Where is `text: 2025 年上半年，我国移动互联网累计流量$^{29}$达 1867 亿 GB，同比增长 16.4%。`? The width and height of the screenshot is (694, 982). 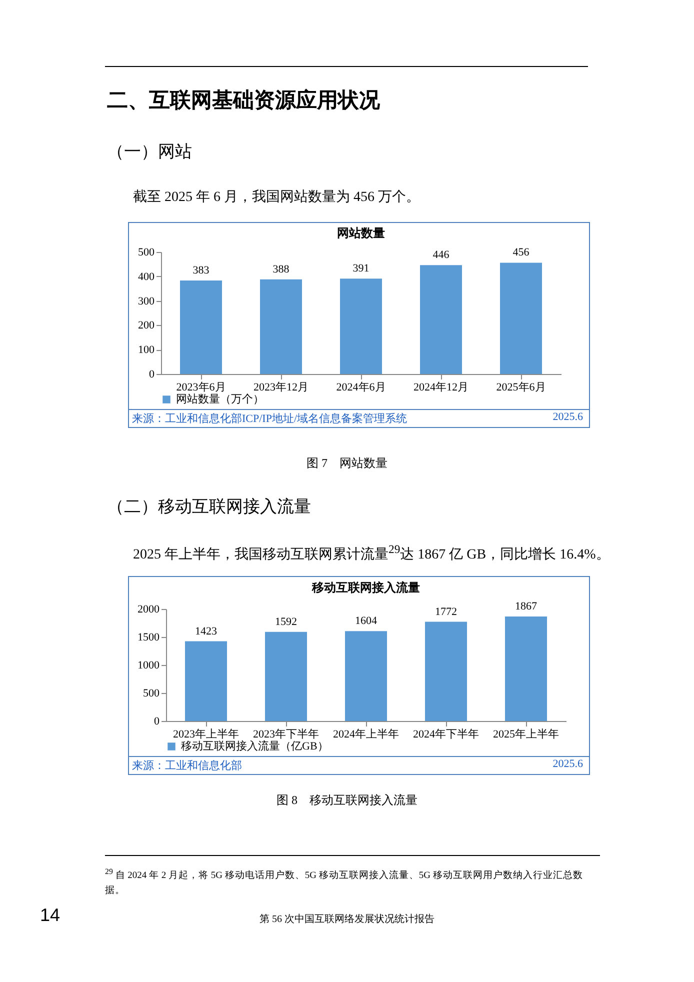 text: 2025 年上半年，我国移动互联网累计流量$^{29}$达 1867 亿 GB，同比增长 16.4%。 is located at coordinates (371, 553).